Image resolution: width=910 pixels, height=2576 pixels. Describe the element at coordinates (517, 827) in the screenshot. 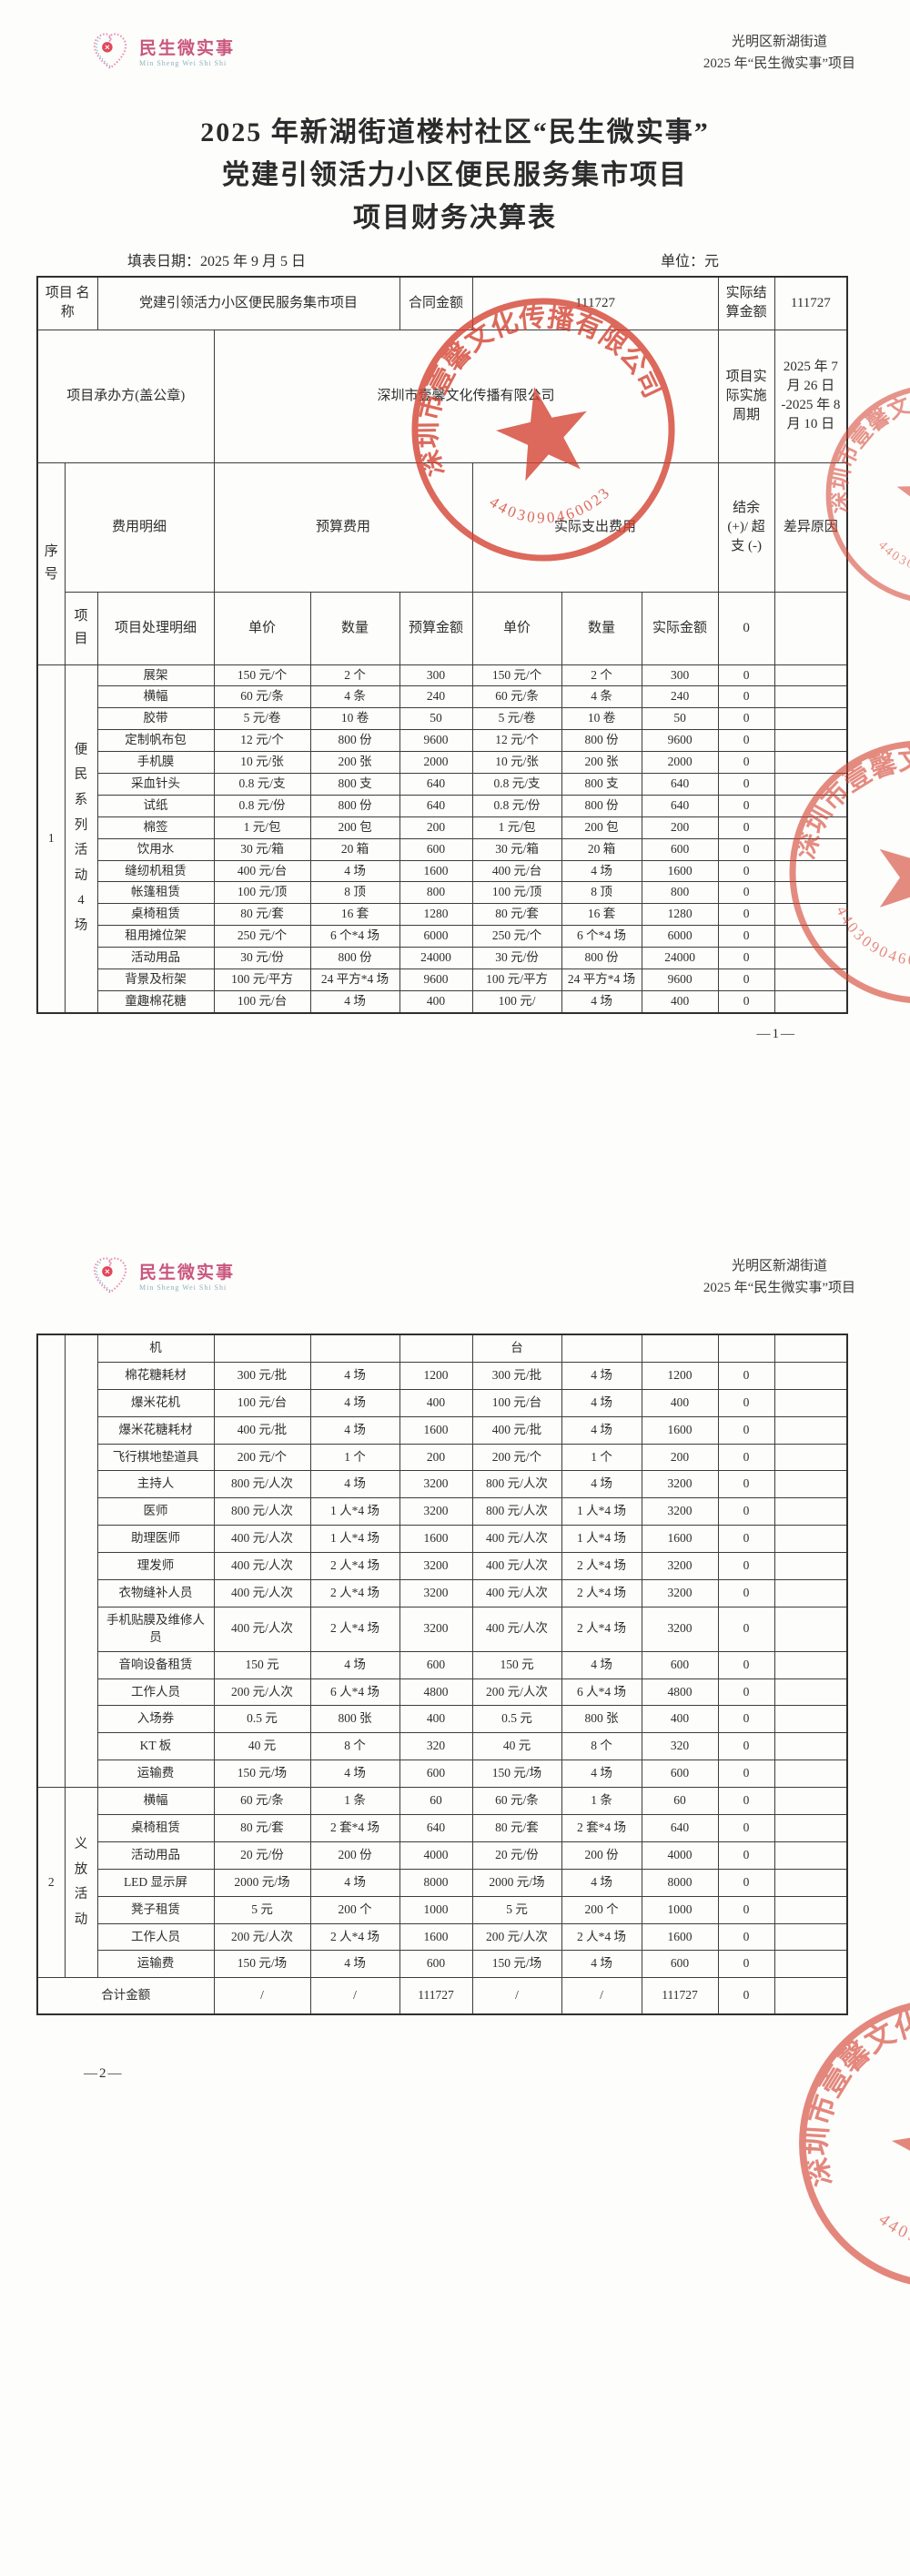

I see `value-cell: 1 元/包` at that location.